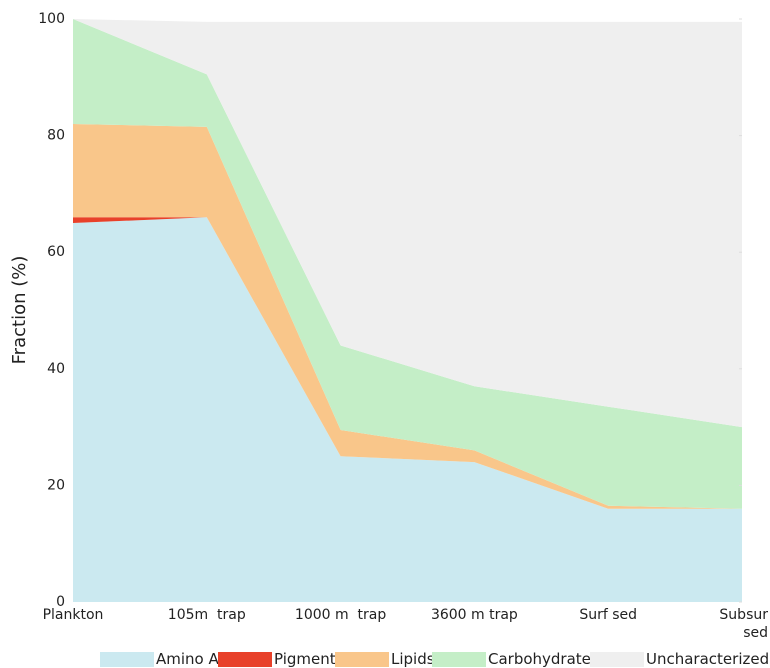 The width and height of the screenshot is (770, 668). Describe the element at coordinates (413, 659) in the screenshot. I see `legend-label: Lipids` at that location.